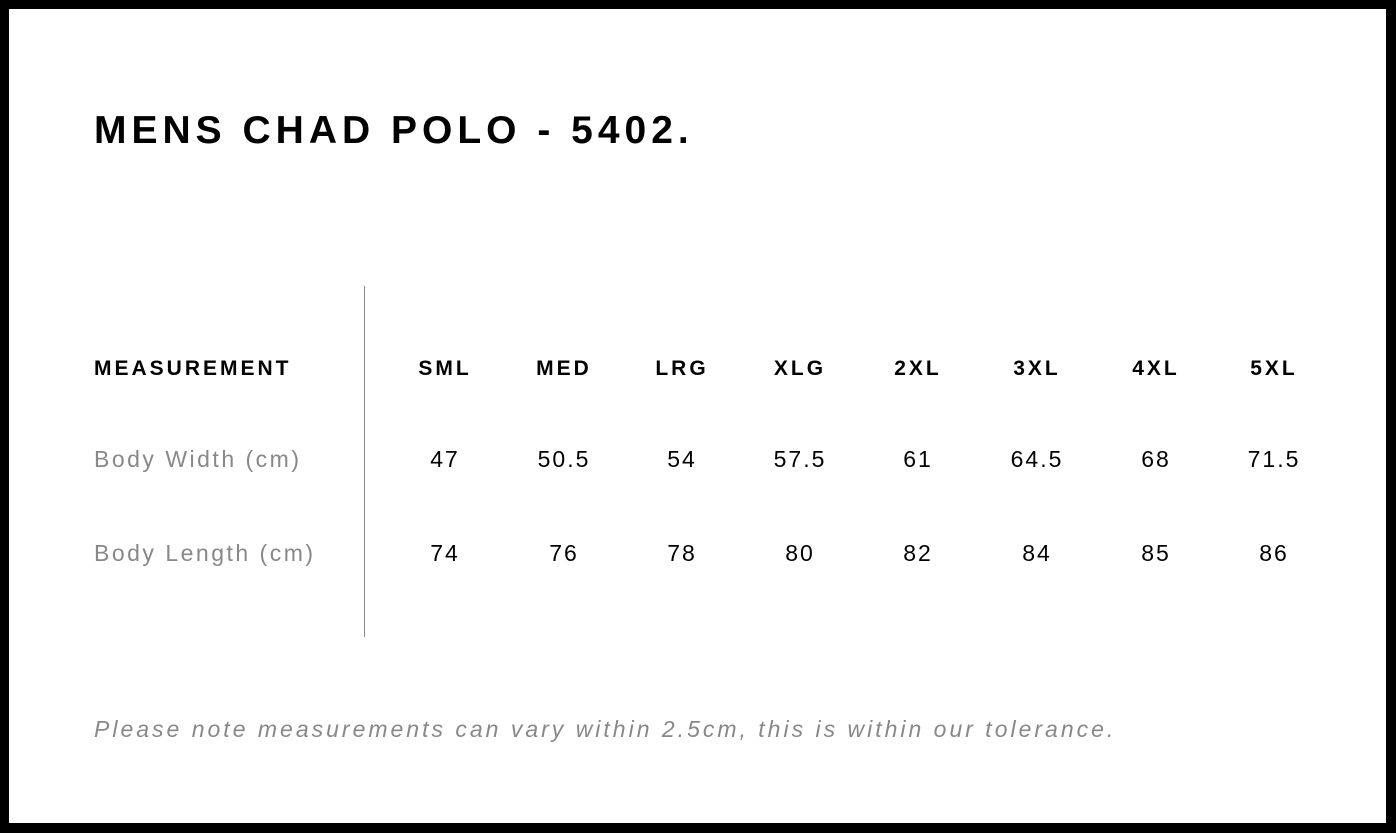 The image size is (1396, 833). Describe the element at coordinates (193, 368) in the screenshot. I see `header-measurement: MEASUREMENT` at that location.